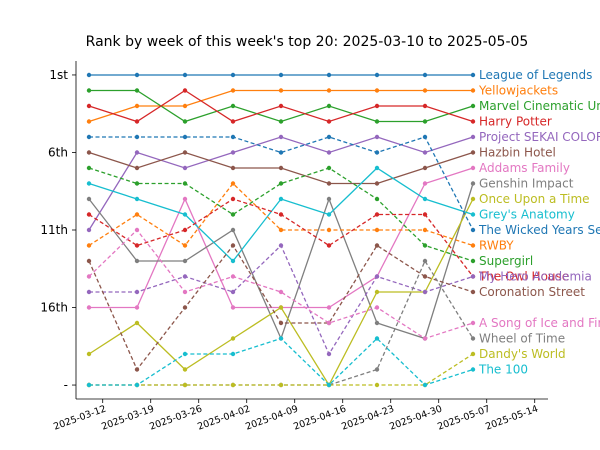  What do you see at coordinates (58, 152) in the screenshot?
I see `y-tick-label: 6th` at bounding box center [58, 152].